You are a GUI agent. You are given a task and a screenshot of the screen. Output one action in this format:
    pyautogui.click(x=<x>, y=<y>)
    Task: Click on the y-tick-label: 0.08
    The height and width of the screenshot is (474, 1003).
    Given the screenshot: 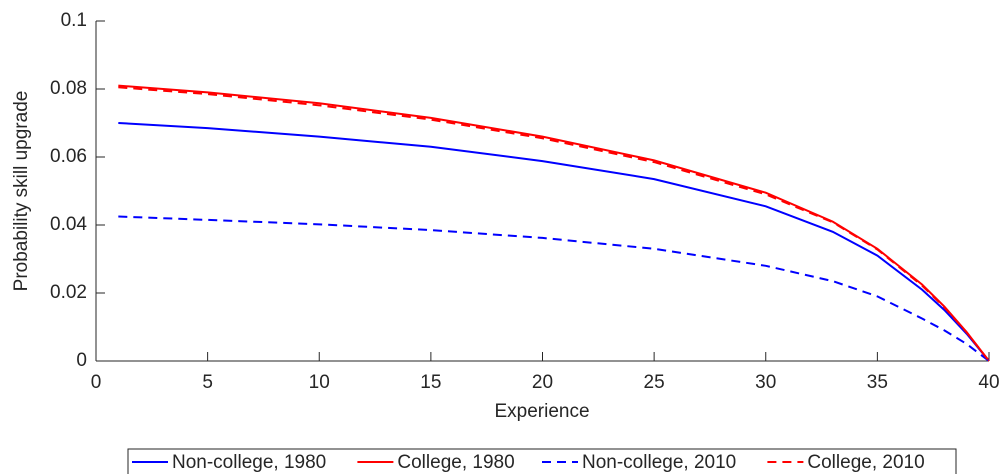 What is the action you would take?
    pyautogui.click(x=68, y=88)
    